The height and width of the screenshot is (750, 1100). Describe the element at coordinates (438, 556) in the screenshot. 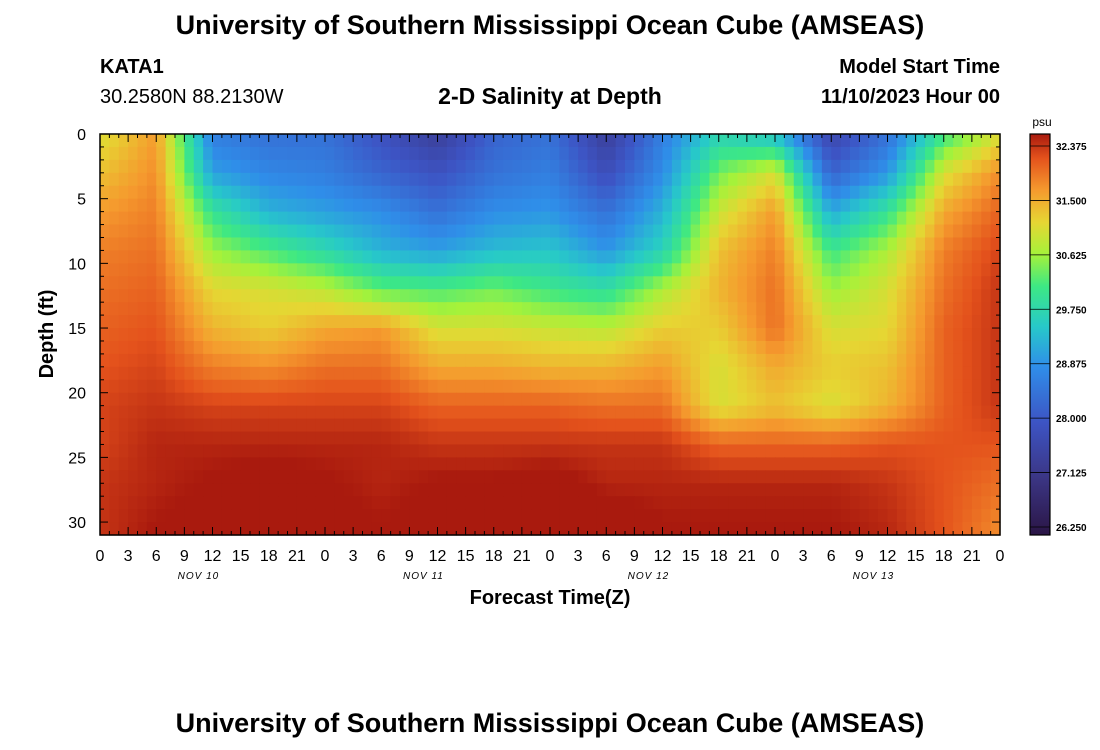

I see `x-tick-label: 12` at that location.